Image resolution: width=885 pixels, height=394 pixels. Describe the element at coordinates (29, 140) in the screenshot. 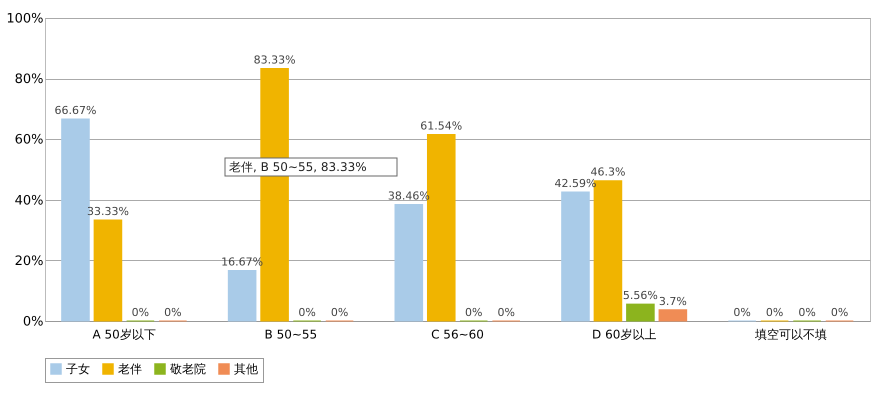

I see `y-tick-label: 60%` at that location.